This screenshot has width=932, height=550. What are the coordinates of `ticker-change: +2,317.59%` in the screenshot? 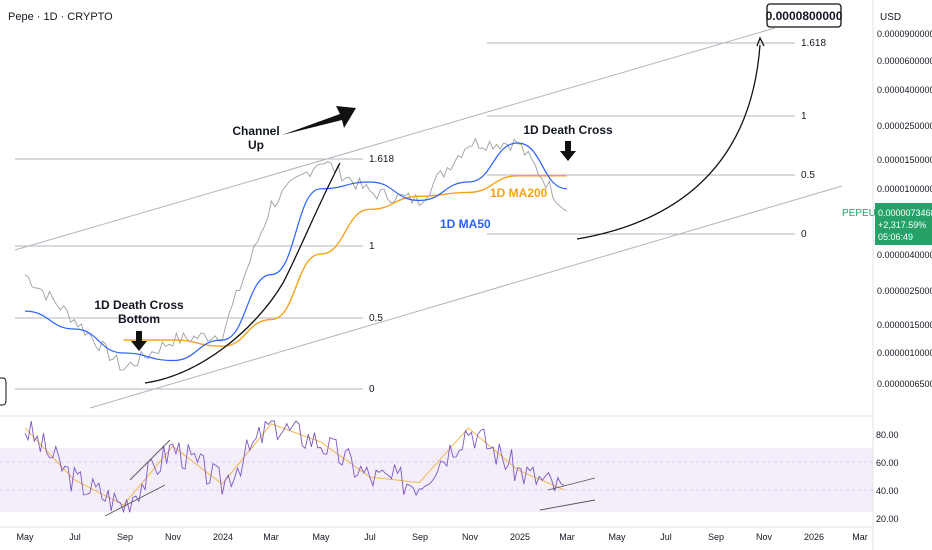 It's located at (902, 225).